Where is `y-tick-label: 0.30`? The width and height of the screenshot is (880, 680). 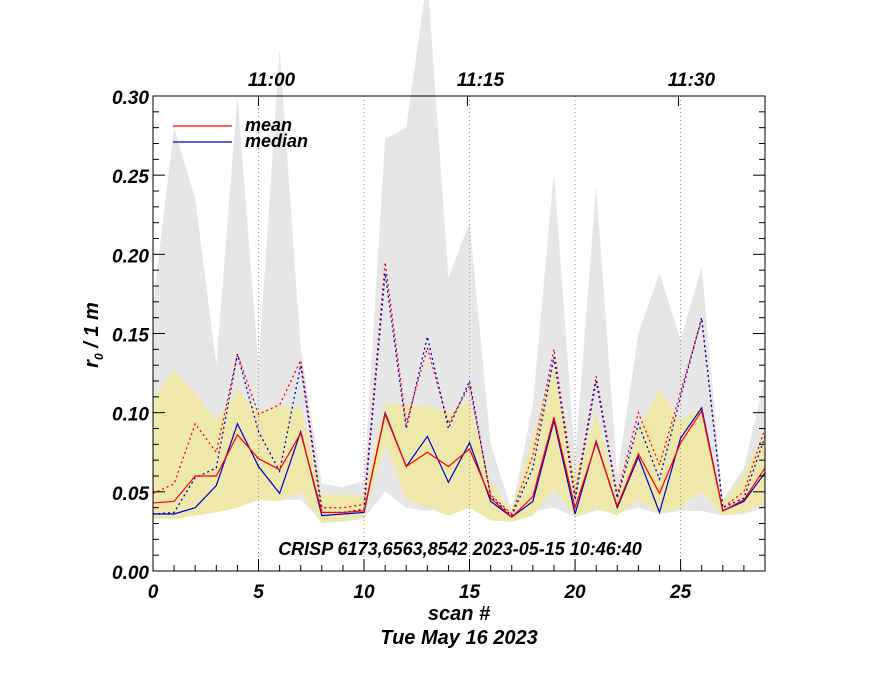
y-tick-label: 0.30 is located at coordinates (130, 98).